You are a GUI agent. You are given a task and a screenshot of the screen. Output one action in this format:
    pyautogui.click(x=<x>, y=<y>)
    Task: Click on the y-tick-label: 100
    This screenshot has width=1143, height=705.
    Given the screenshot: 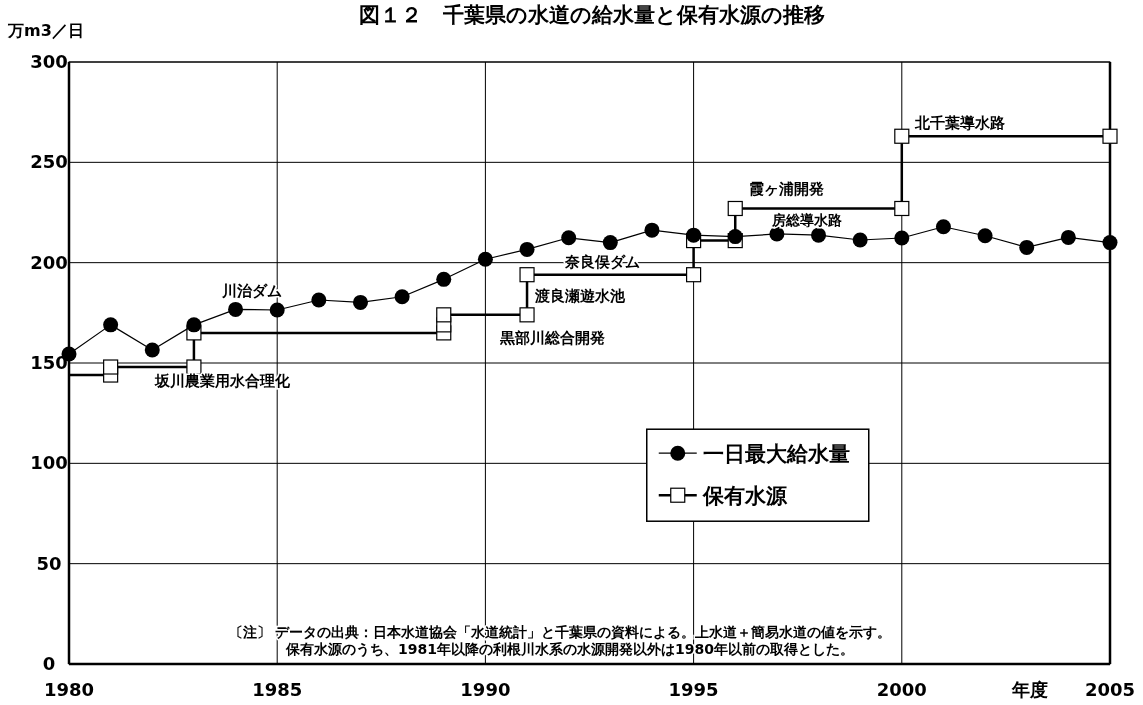 What is the action you would take?
    pyautogui.click(x=49, y=463)
    